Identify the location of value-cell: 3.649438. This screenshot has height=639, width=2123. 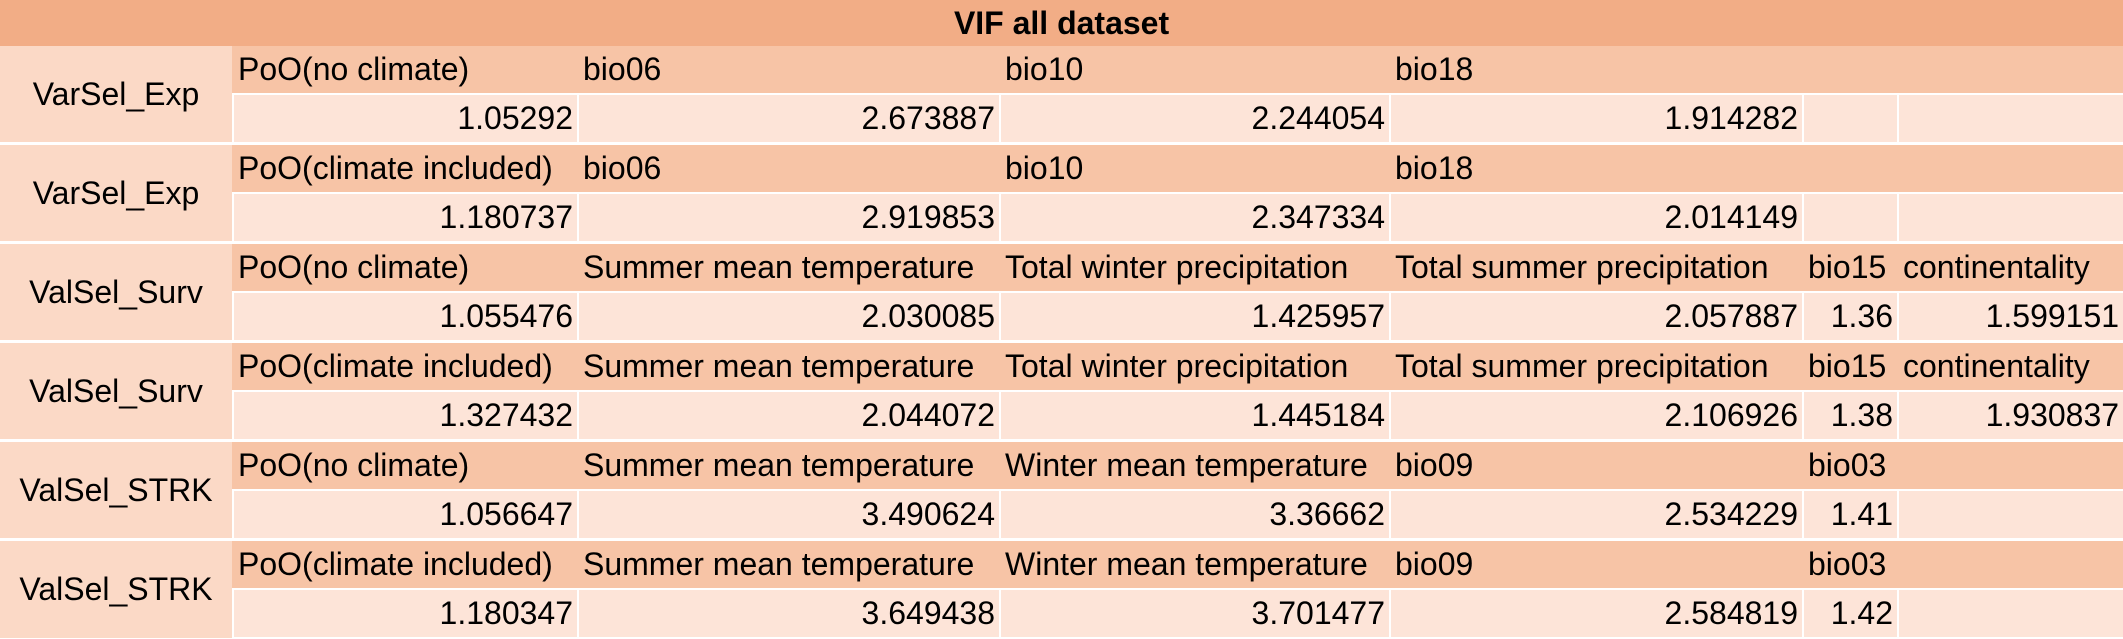
(788, 614).